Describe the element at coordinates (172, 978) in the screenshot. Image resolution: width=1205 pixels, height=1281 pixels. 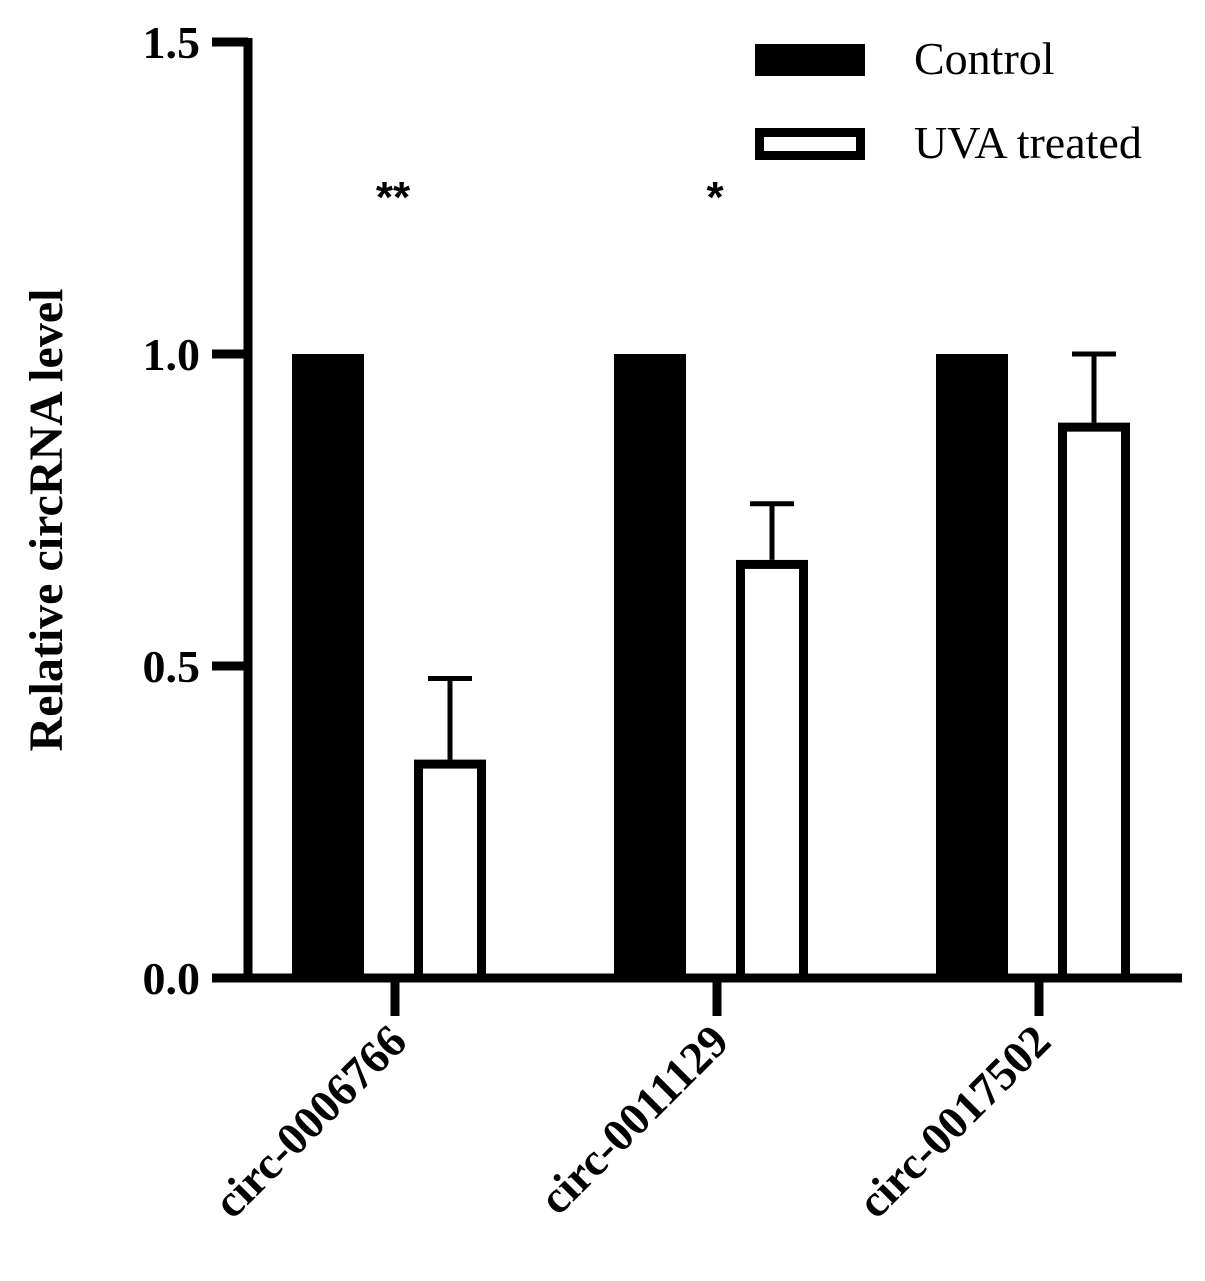
I see `y-tick-label: 0.0` at that location.